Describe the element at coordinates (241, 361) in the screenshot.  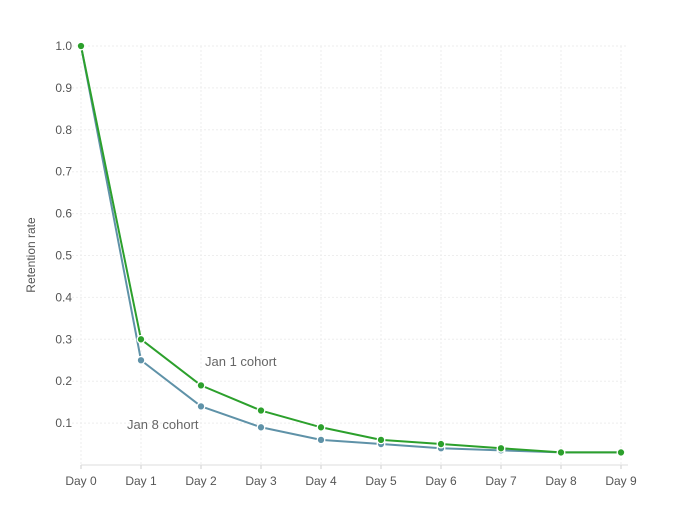
I see `series-label-jan1: Jan 1 cohort` at that location.